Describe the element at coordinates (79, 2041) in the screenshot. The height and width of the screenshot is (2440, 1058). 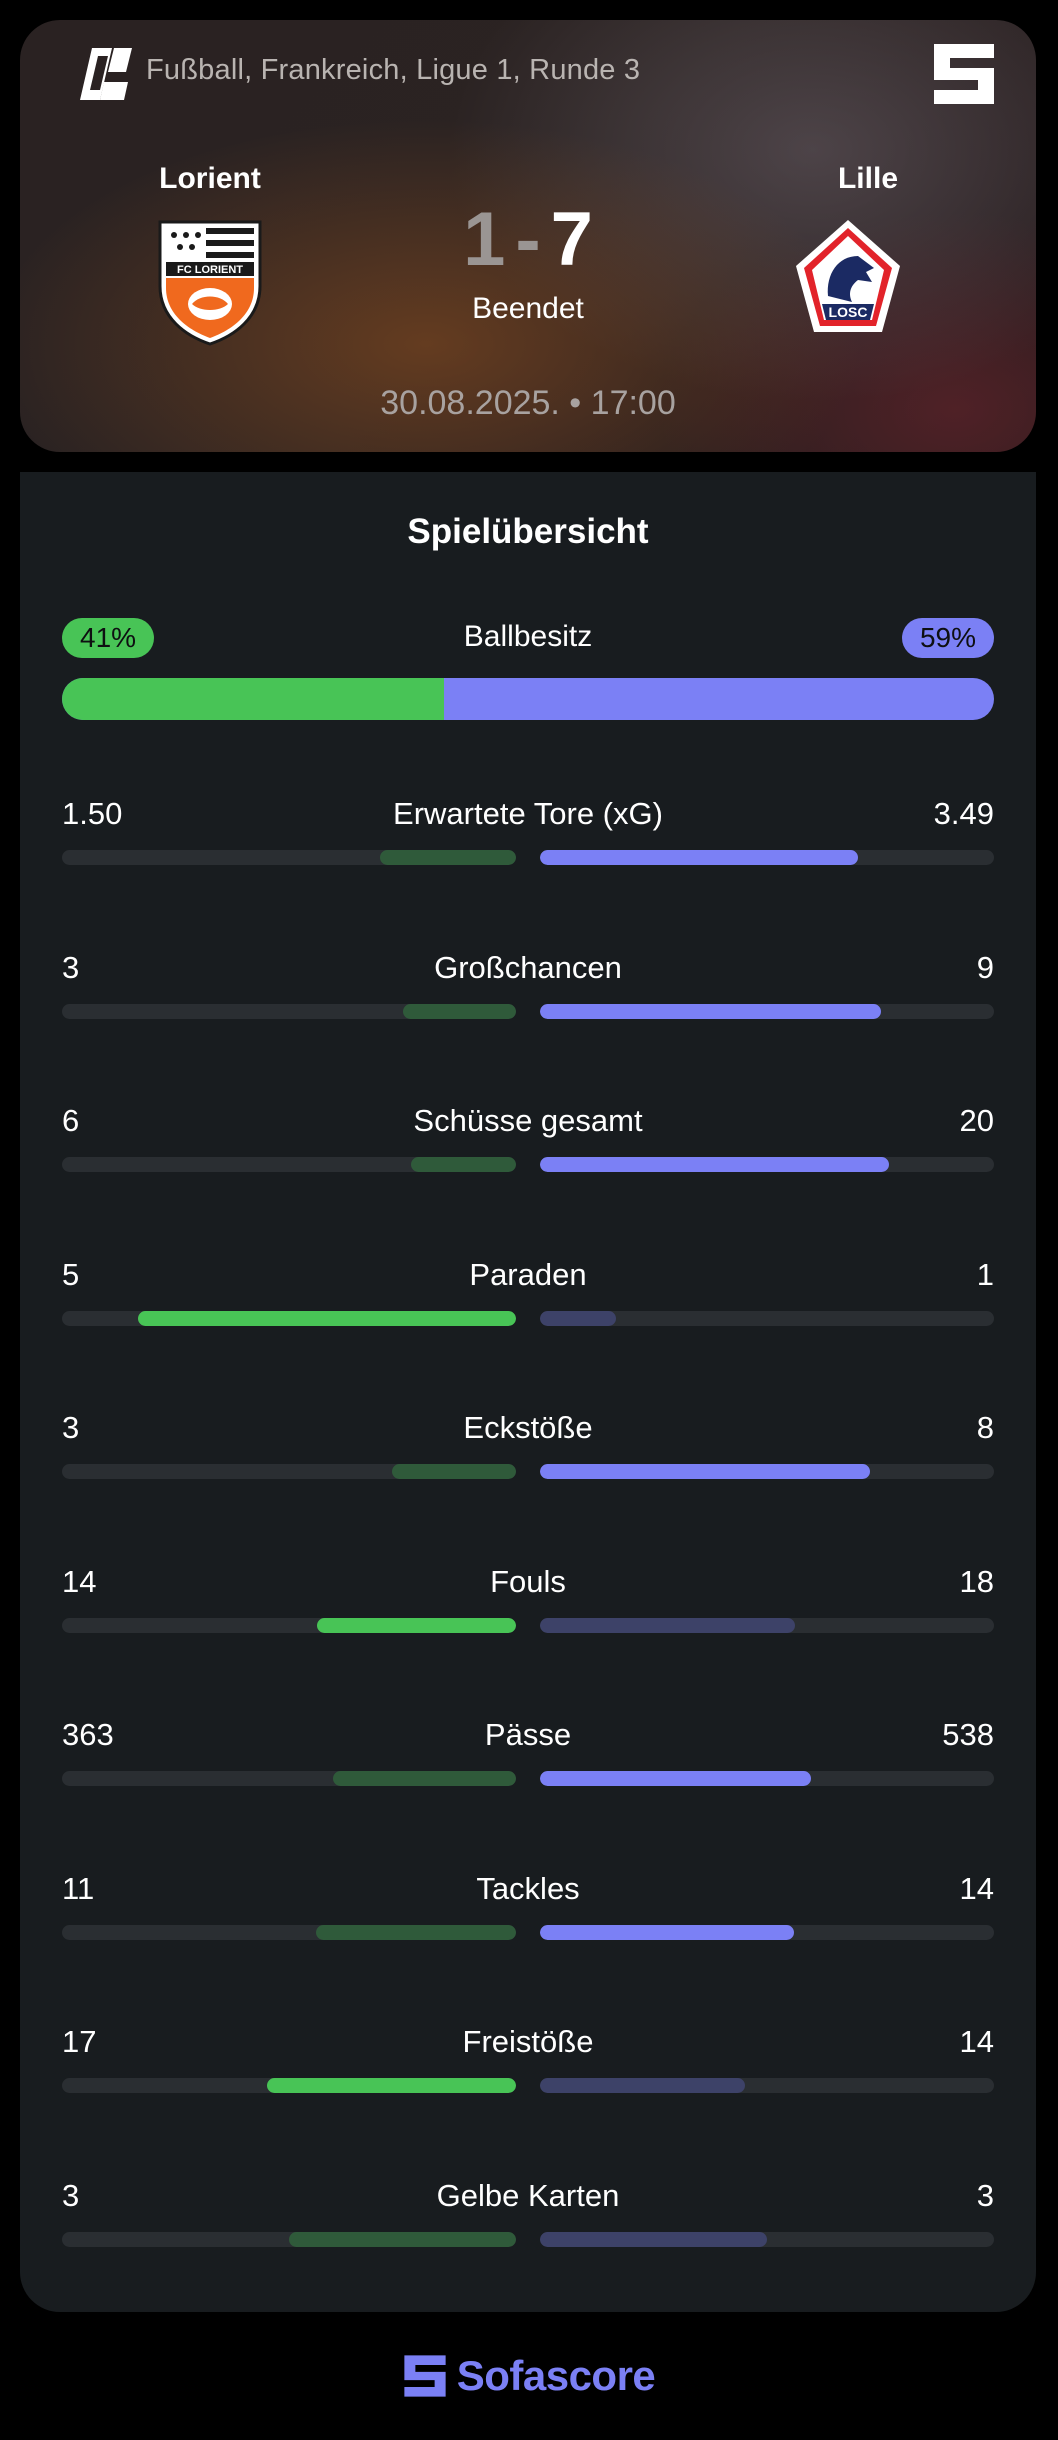
I see `home-stat-value: 17` at that location.